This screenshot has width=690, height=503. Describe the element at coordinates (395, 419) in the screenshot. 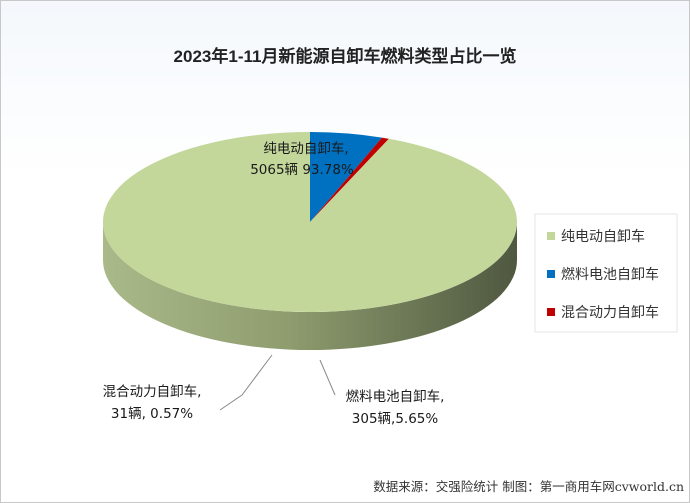

I see `data-label-fuel-cell-value: 305辆,5.65%` at that location.